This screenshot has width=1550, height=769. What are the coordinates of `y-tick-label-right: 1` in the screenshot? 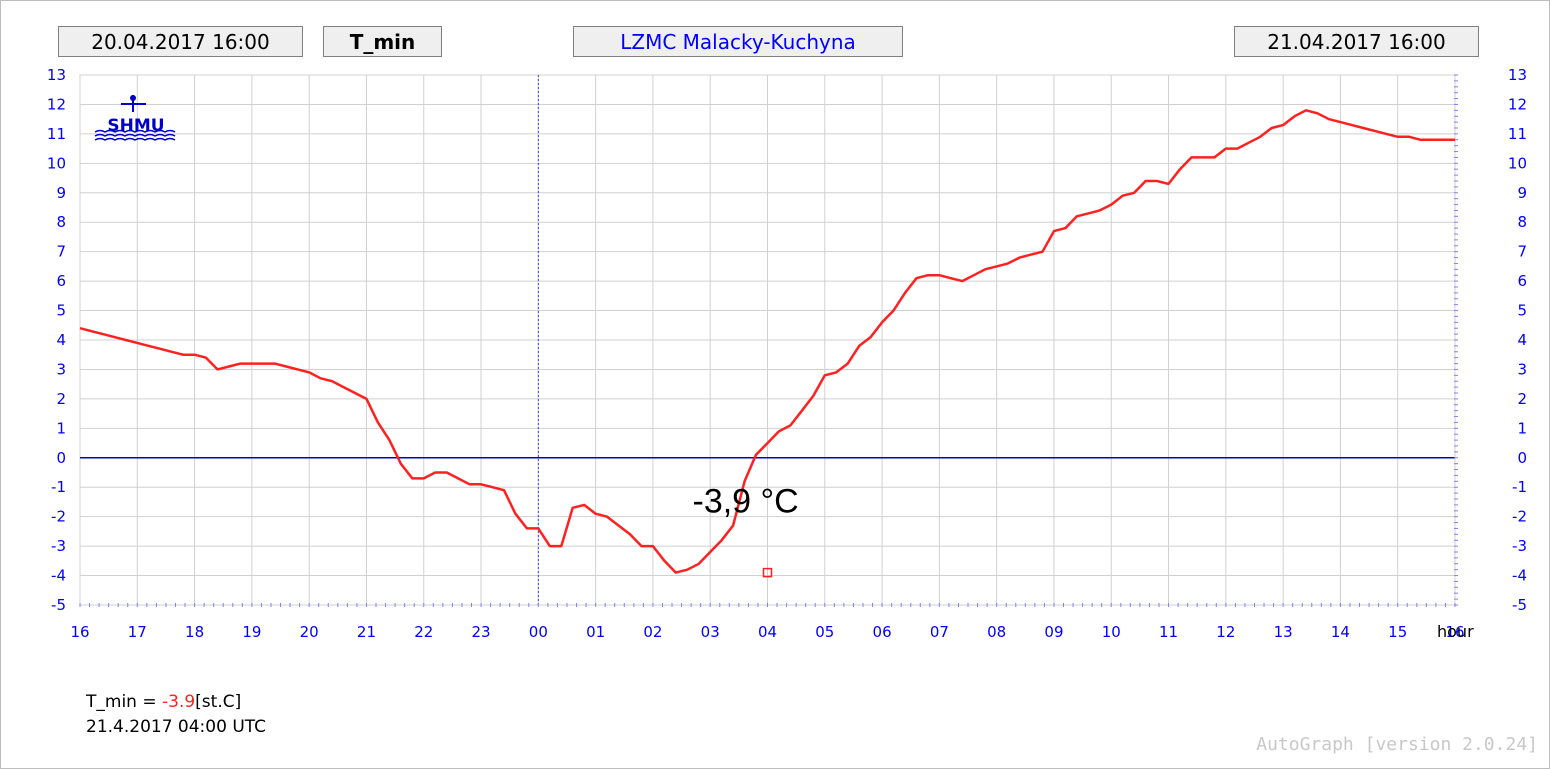 It's located at (1522, 428).